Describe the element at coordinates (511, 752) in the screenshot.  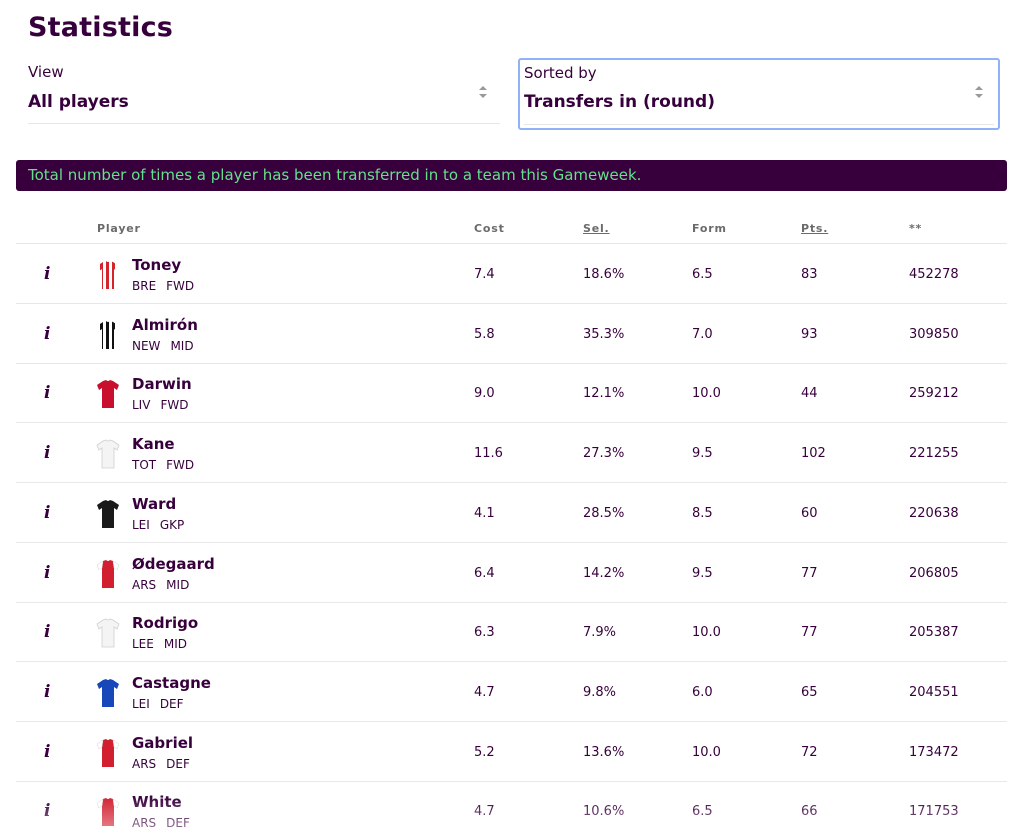
I see `table-row: i Gabriel ARS DEF 5.2 13.6% 10.0 72 173472` at that location.